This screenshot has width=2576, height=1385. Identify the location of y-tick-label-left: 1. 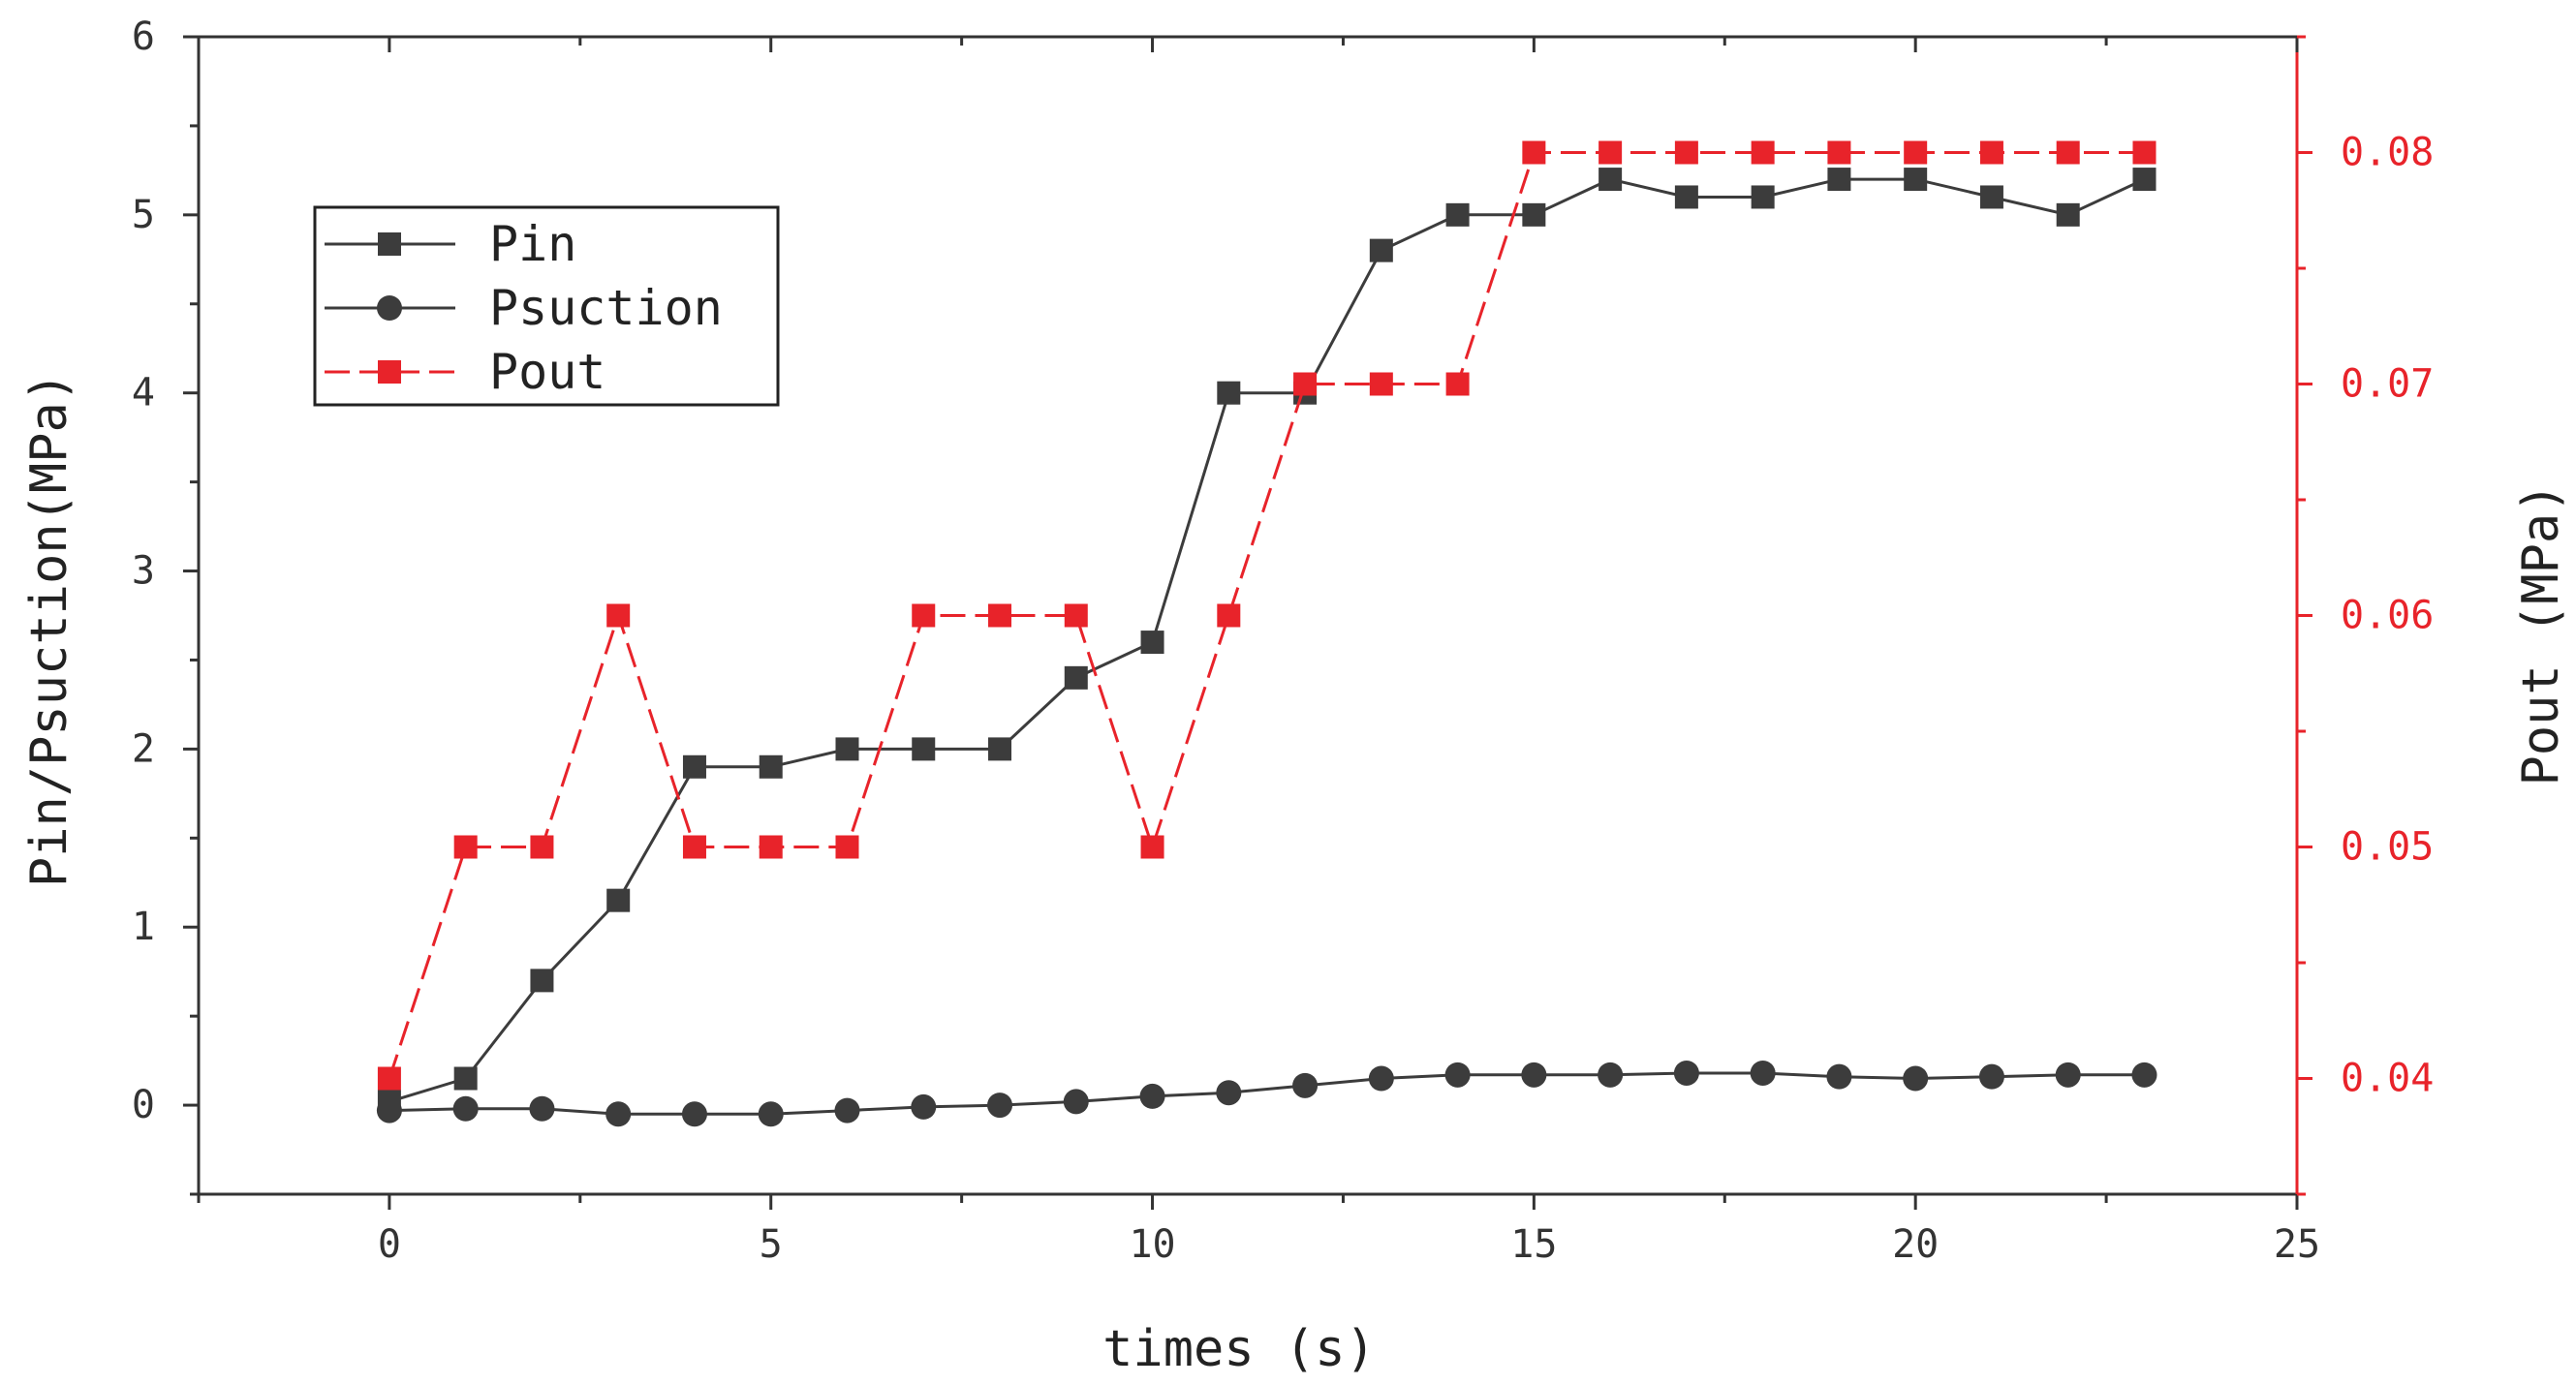
(143, 927).